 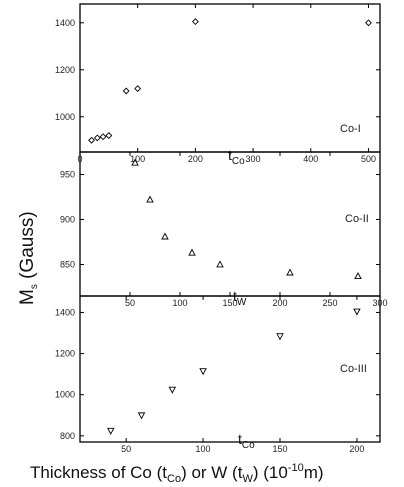 I want to click on y-tick-label: 850, so click(x=67, y=265).